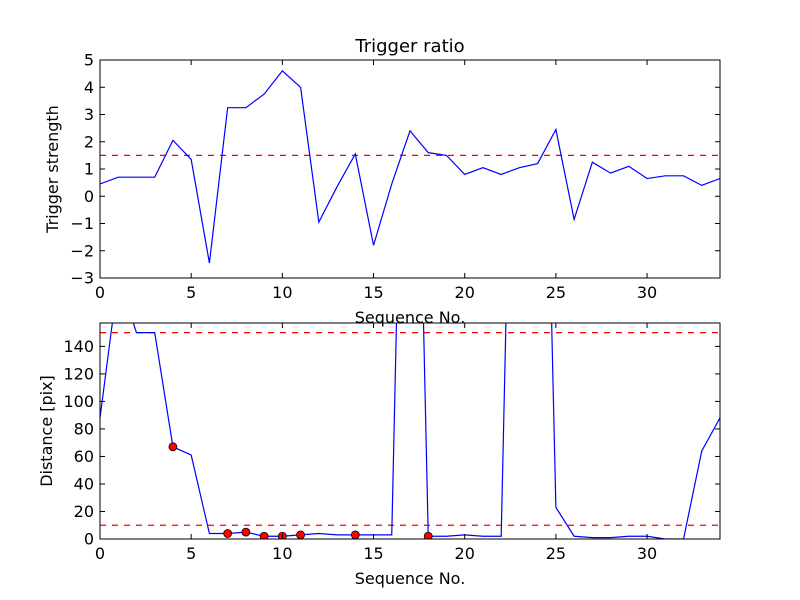  I want to click on bottom-y-tick-label: 80, so click(84, 428).